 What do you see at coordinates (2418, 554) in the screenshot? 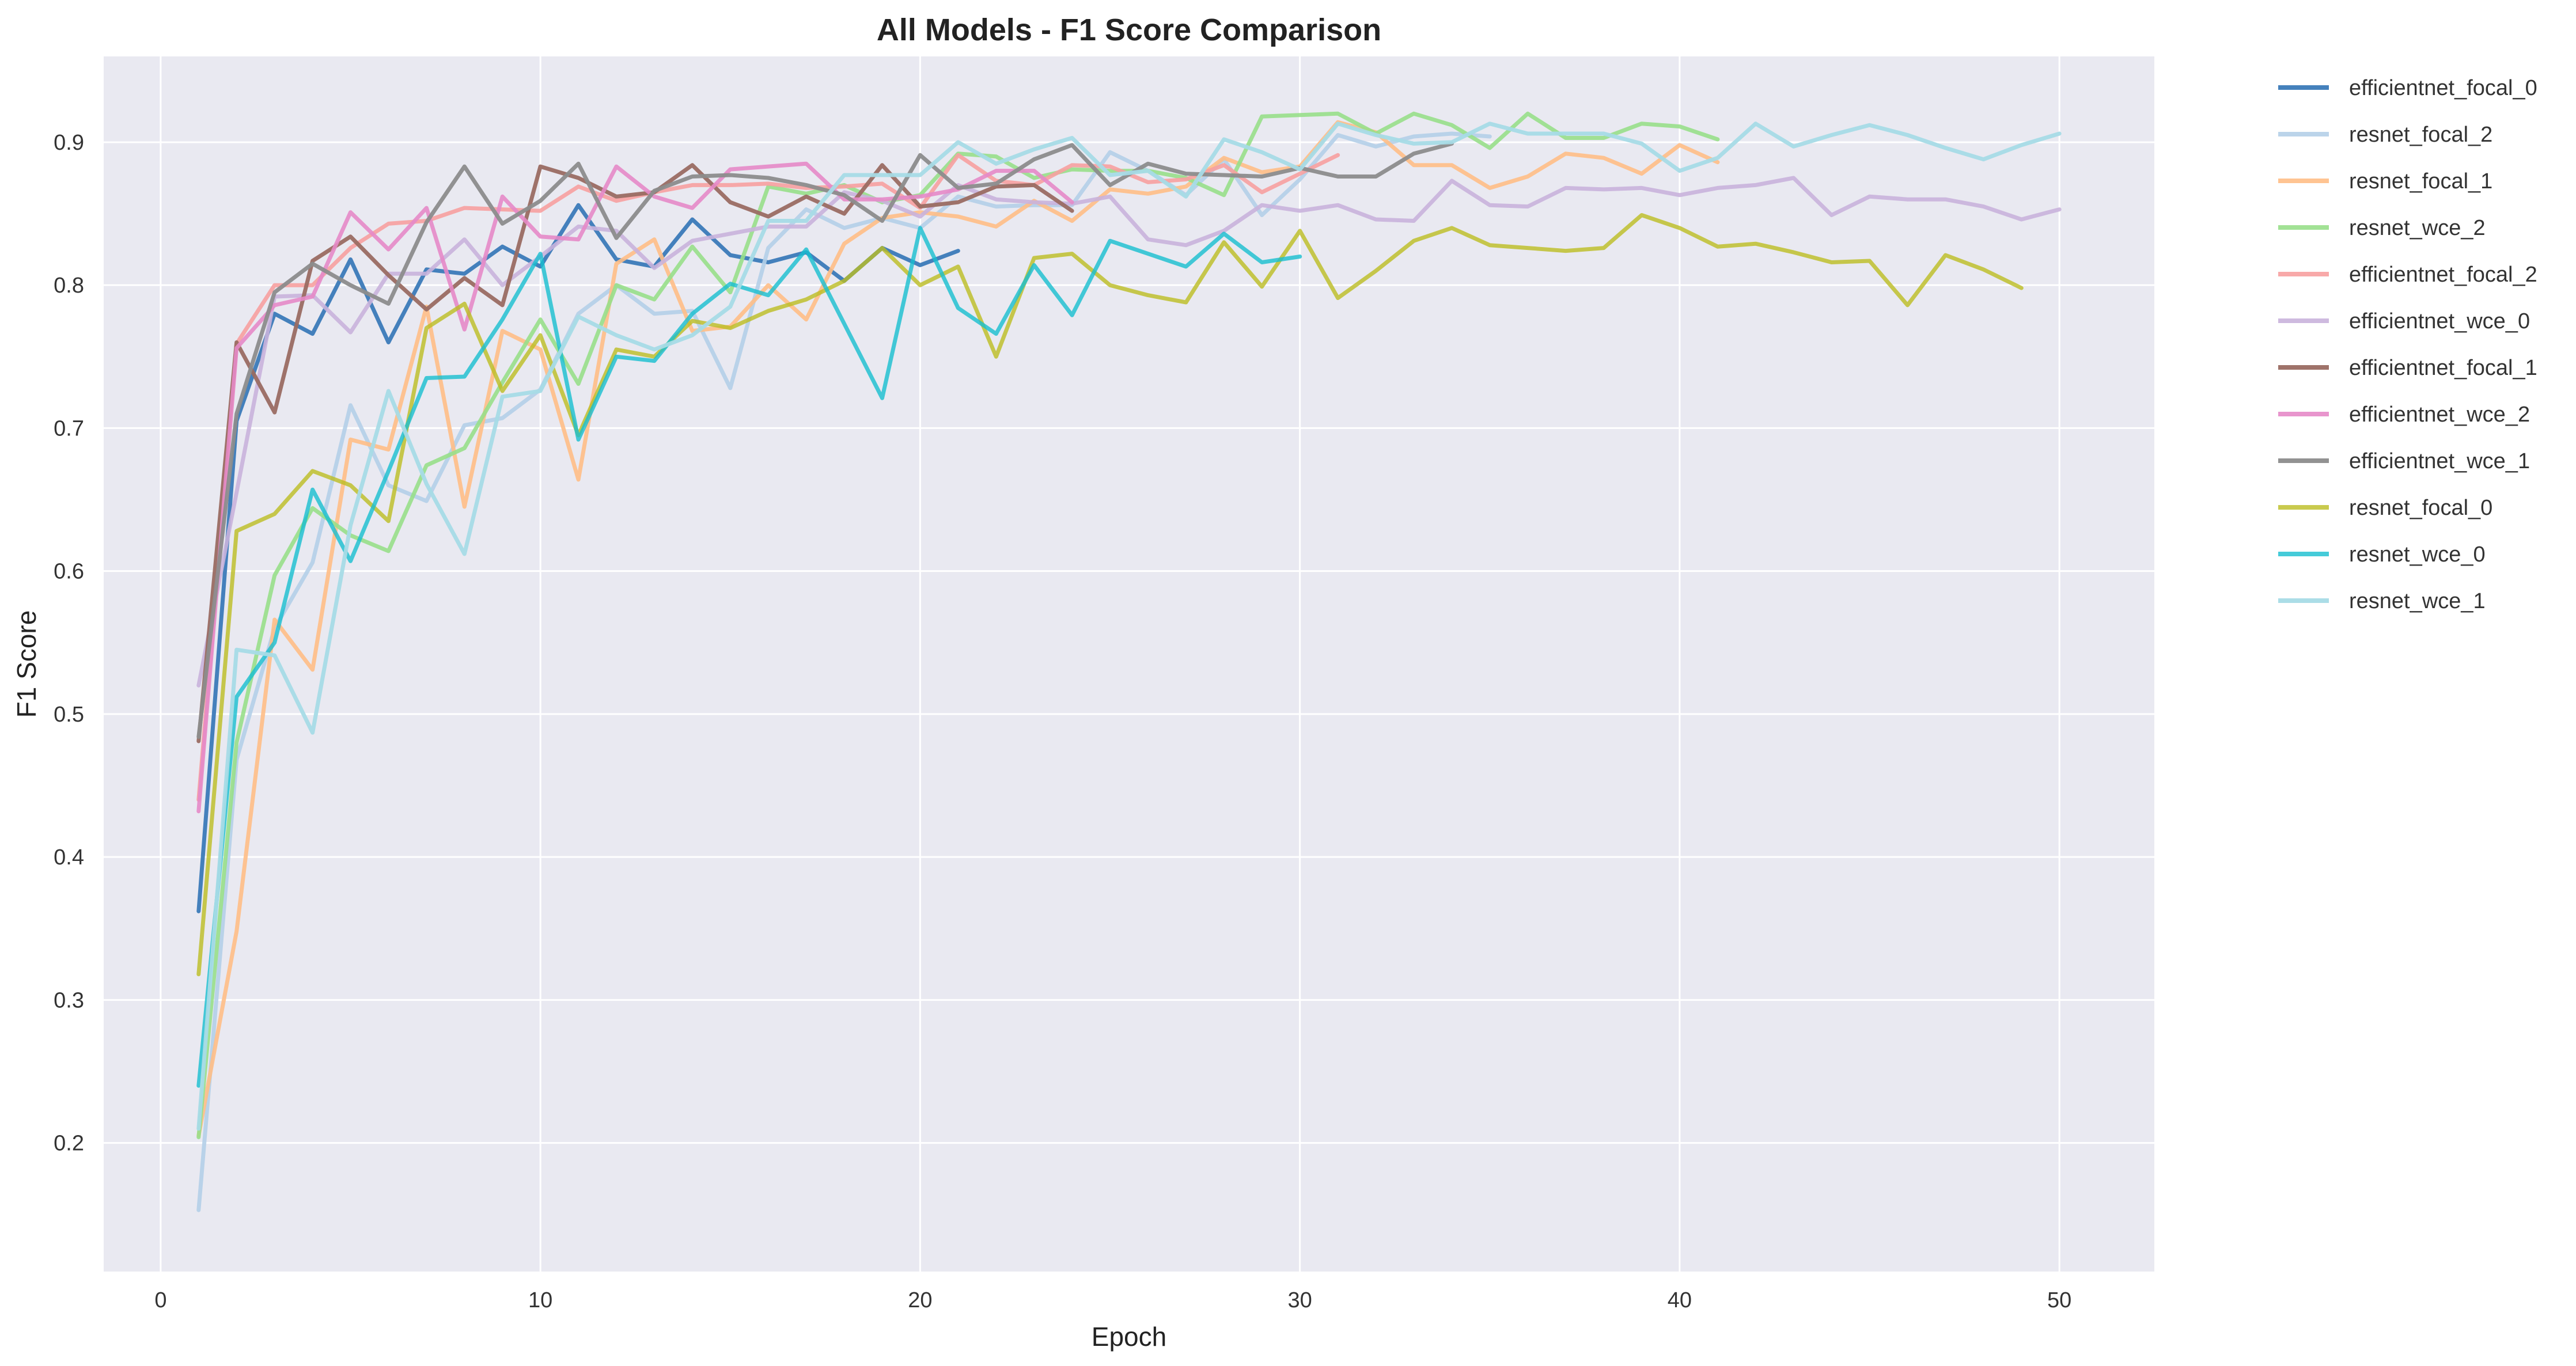
I see `legend-label: resnet_wce_0` at bounding box center [2418, 554].